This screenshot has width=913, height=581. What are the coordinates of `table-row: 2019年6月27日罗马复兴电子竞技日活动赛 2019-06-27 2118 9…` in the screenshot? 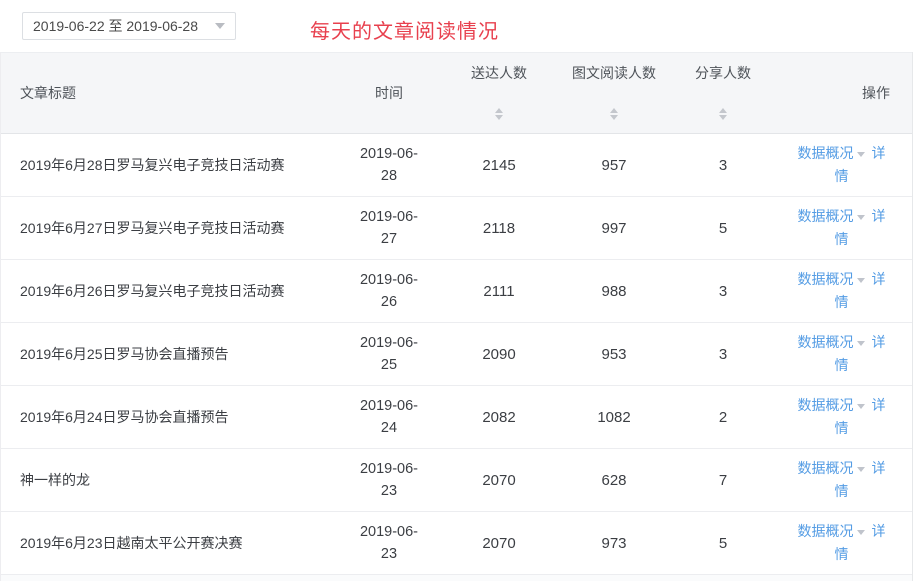 It's located at (456, 228).